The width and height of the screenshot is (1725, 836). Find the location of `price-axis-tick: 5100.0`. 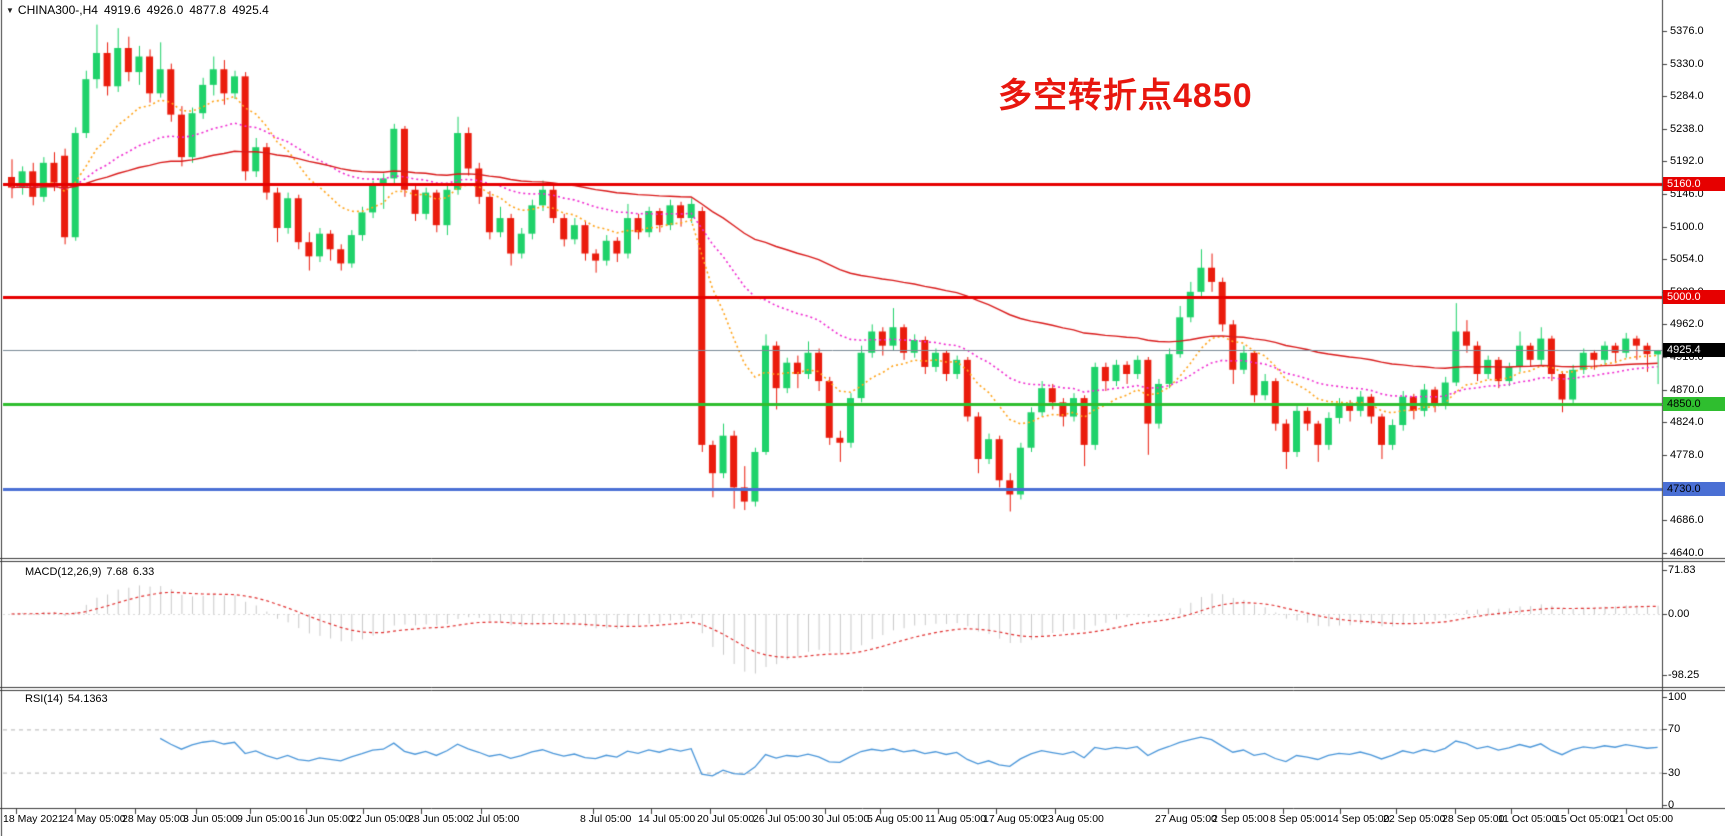

price-axis-tick: 5100.0 is located at coordinates (1687, 227).